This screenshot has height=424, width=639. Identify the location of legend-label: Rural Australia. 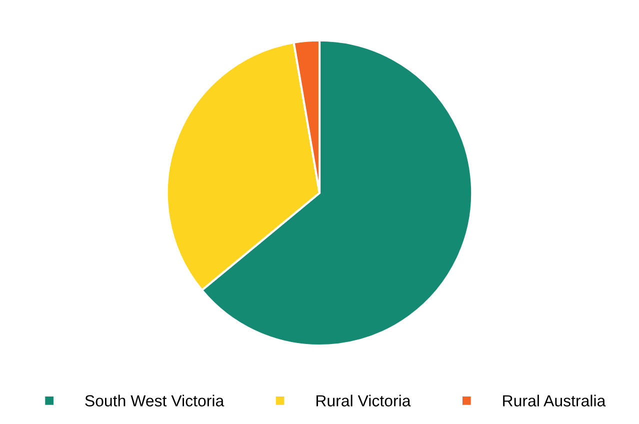
(554, 400).